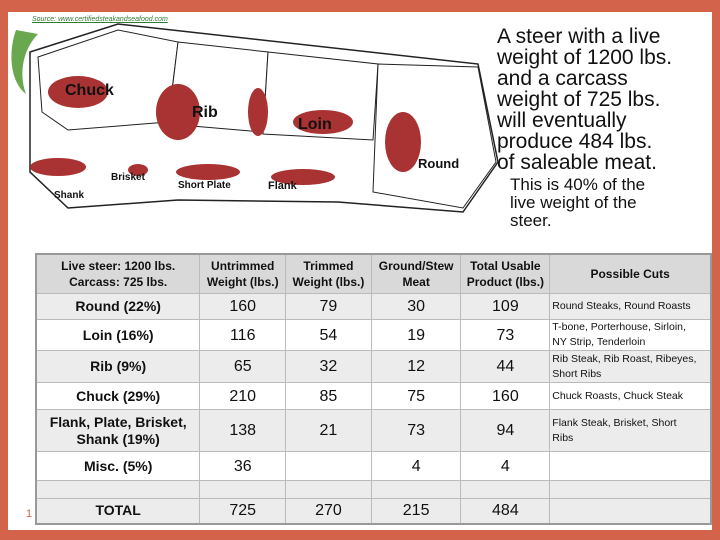 The width and height of the screenshot is (720, 540). I want to click on diagram-label: Round, so click(438, 163).